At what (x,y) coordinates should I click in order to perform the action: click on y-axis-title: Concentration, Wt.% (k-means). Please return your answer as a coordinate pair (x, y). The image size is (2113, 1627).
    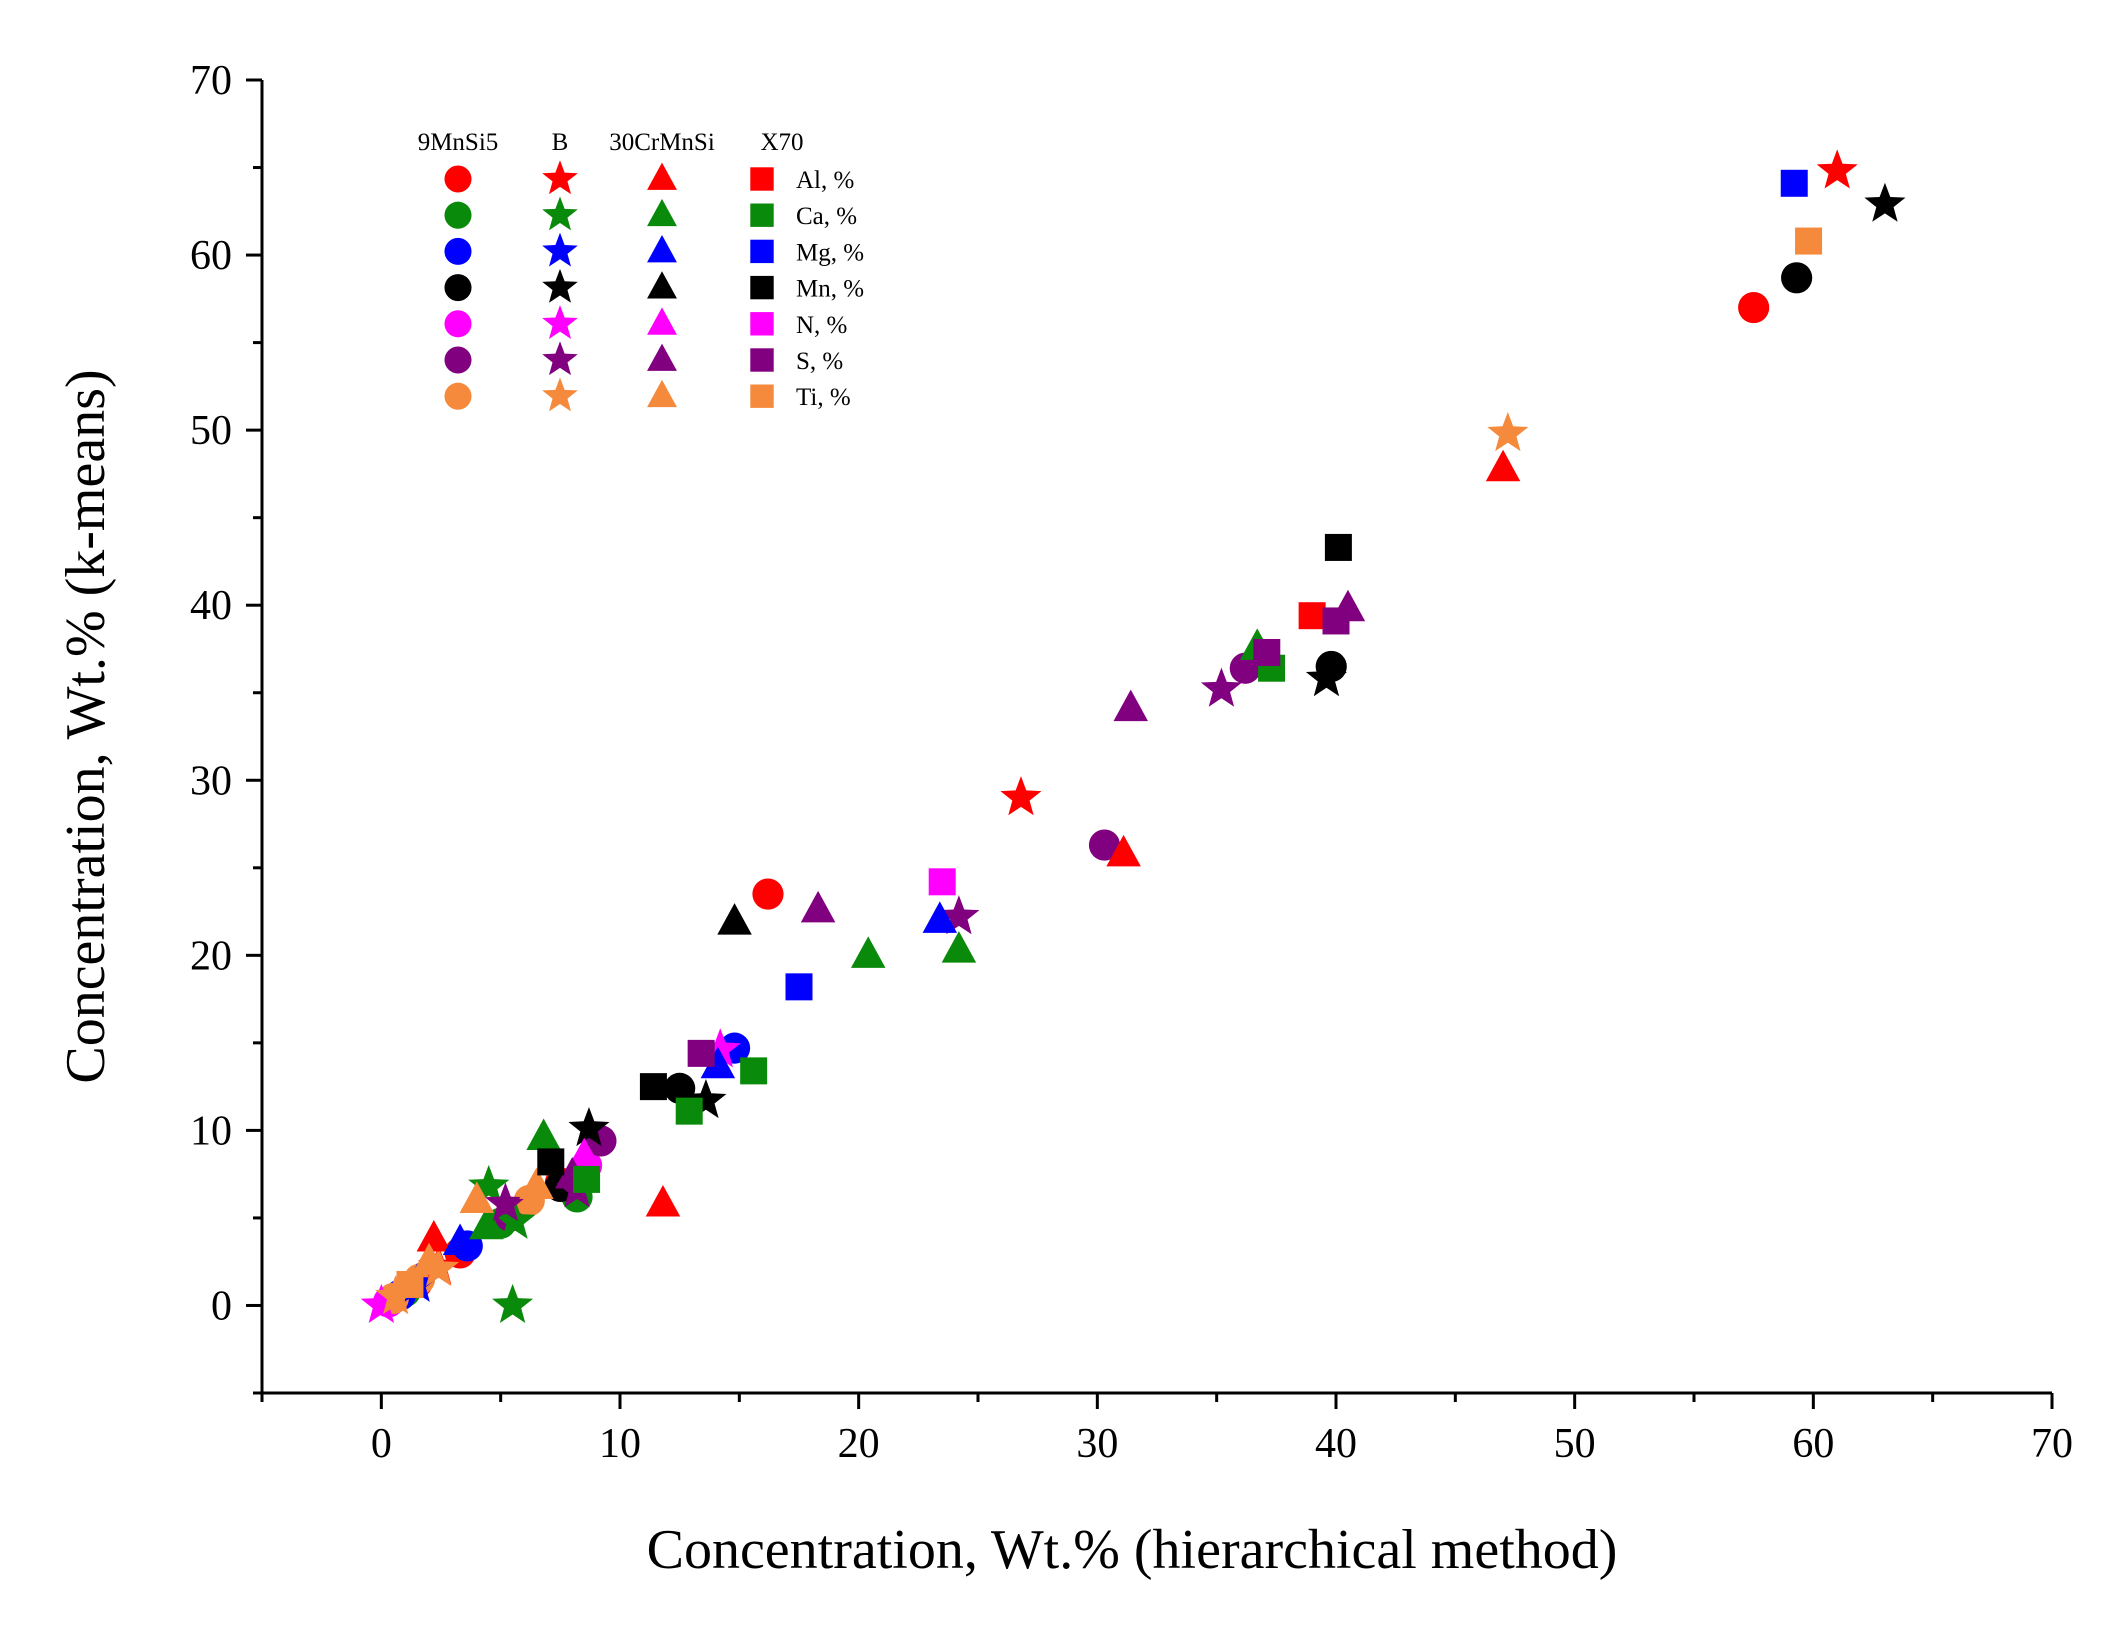
    Looking at the image, I should click on (86, 726).